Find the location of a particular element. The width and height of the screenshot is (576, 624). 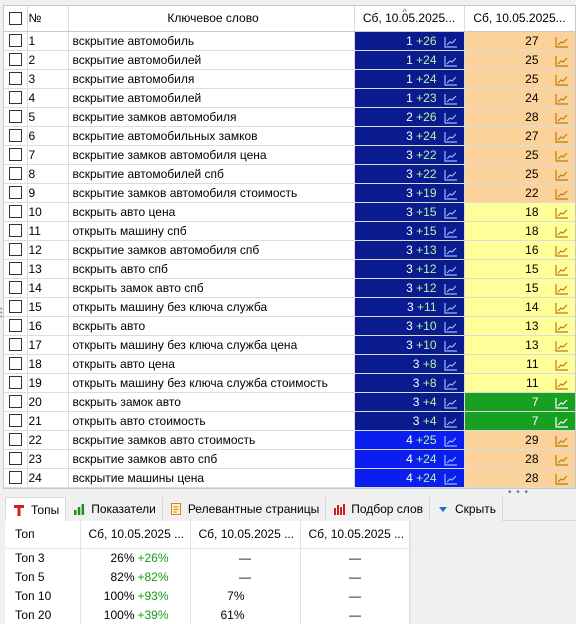

tab-item-3: Подбор слов is located at coordinates (378, 509).